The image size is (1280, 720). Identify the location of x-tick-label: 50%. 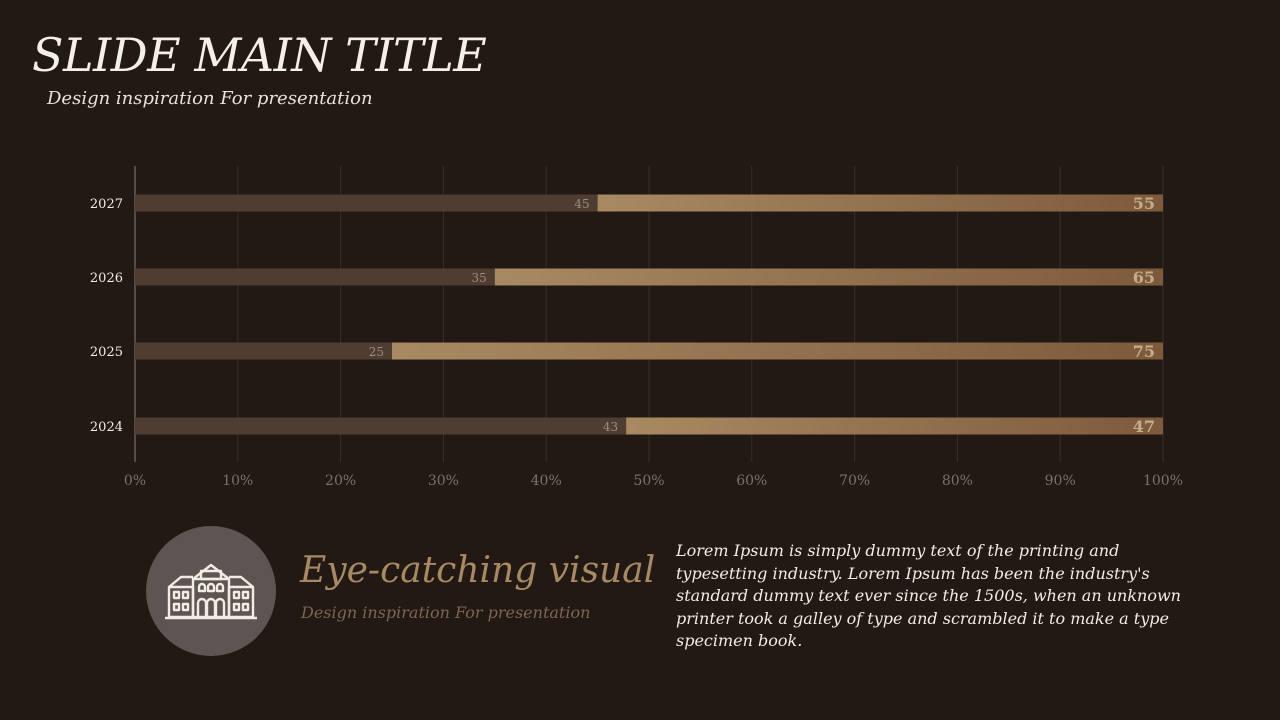
(648, 481).